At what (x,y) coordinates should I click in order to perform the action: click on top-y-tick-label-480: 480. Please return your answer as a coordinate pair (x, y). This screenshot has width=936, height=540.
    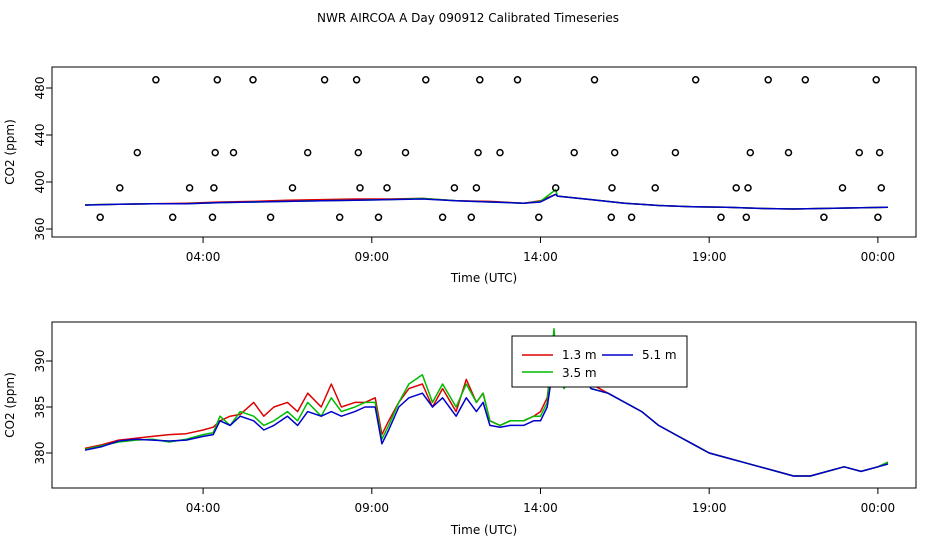
    Looking at the image, I should click on (40, 88).